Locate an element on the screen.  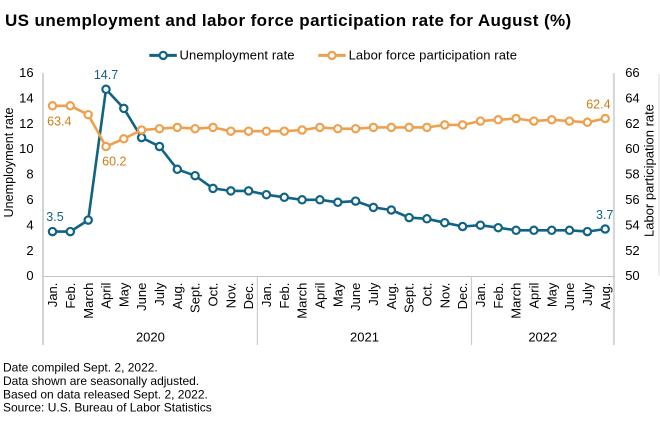
svg-text: 64 is located at coordinates (632, 97).